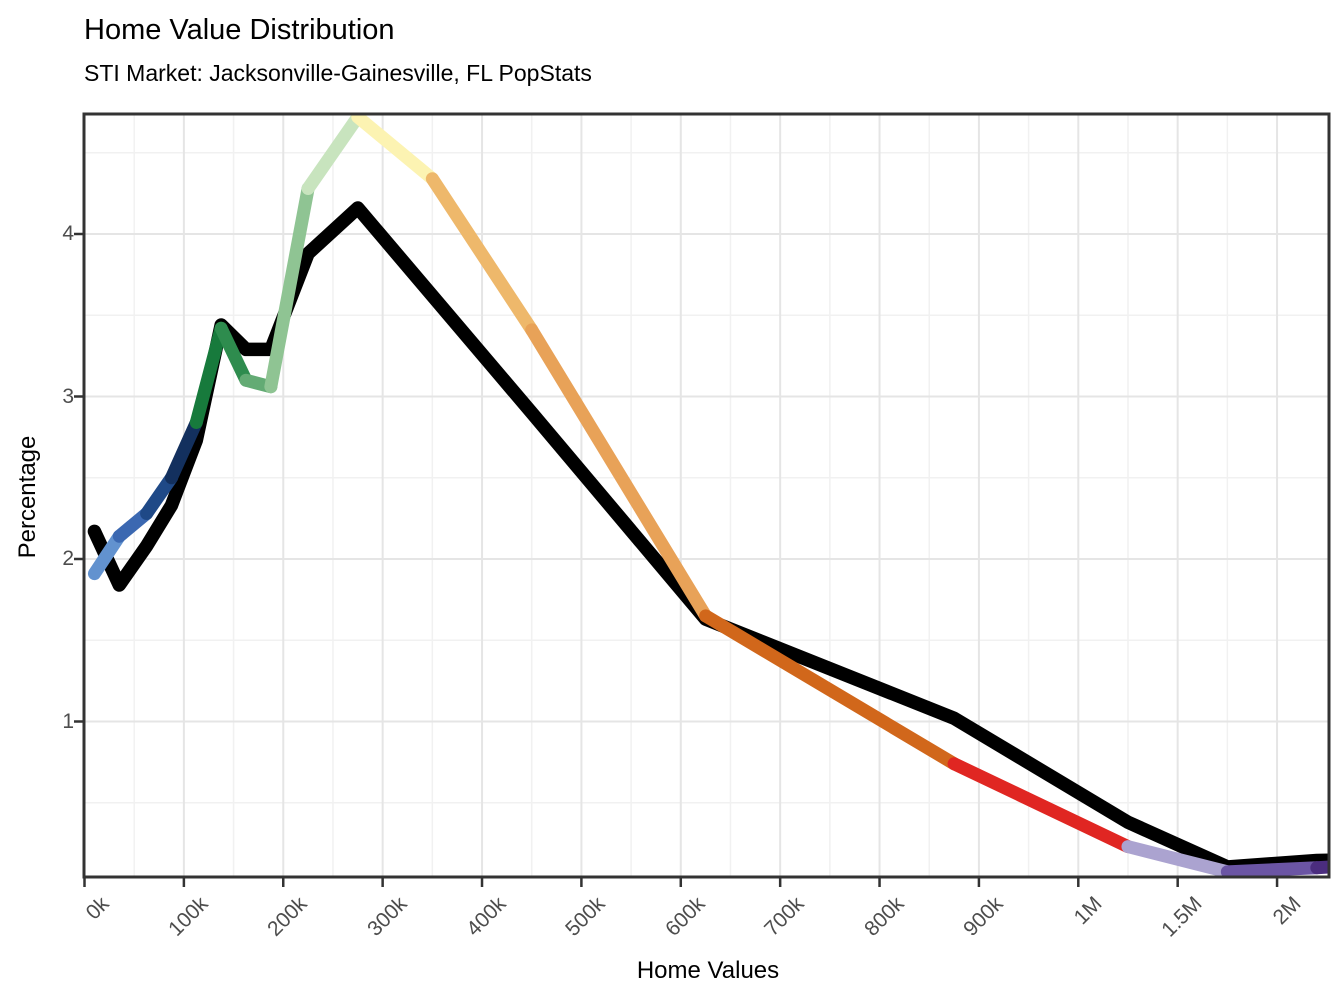 This screenshot has width=1344, height=1008. Describe the element at coordinates (68, 721) in the screenshot. I see `y-tick-label: 1` at that location.